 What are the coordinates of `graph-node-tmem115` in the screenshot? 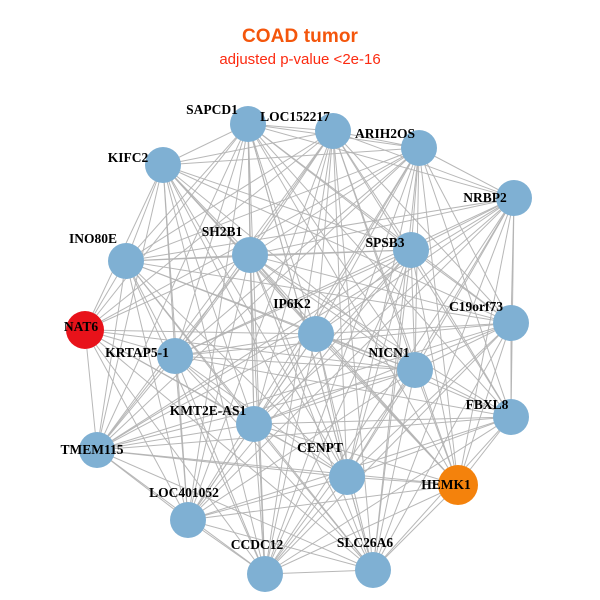 It's located at (97, 450).